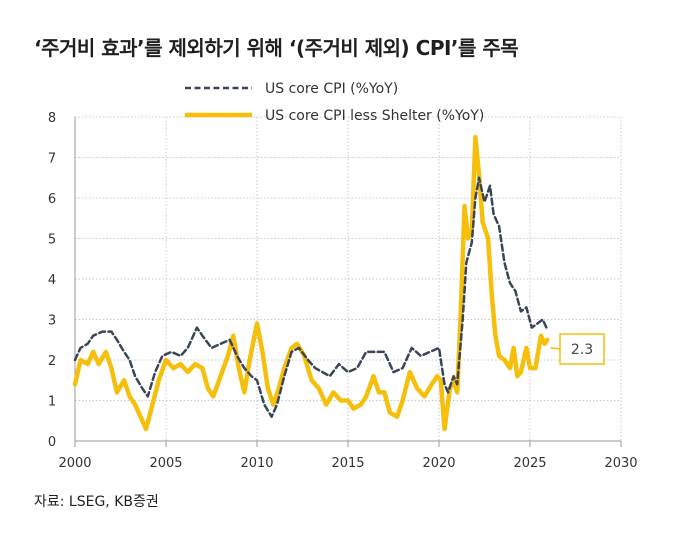  I want to click on x-tick-label: 2000, so click(74, 463).